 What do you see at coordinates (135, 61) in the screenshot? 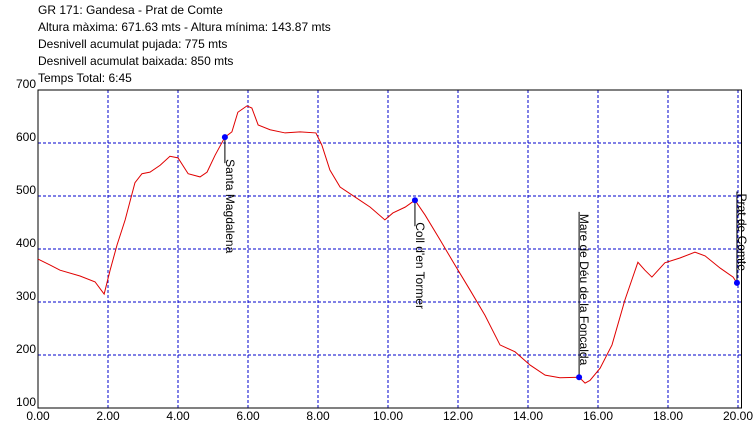
I see `header-line: Desnivell acumulat baixada: 850 mts` at bounding box center [135, 61].